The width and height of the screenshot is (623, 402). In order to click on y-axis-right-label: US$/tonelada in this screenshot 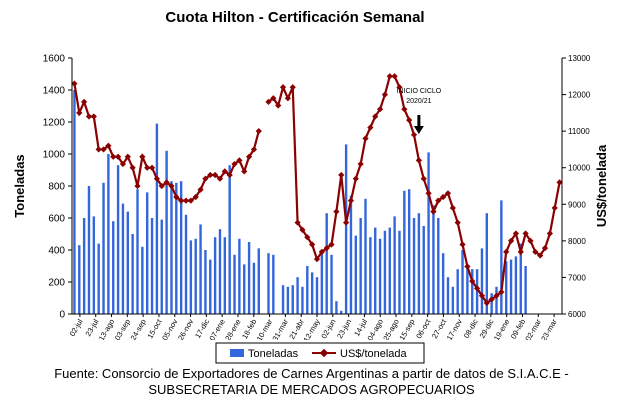, I will do `click(601, 185)`.